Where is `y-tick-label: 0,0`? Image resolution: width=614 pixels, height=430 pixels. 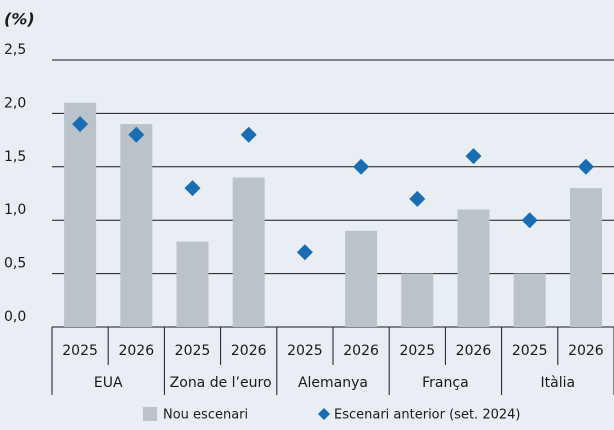
y-tick-label: 0,0 is located at coordinates (15, 317).